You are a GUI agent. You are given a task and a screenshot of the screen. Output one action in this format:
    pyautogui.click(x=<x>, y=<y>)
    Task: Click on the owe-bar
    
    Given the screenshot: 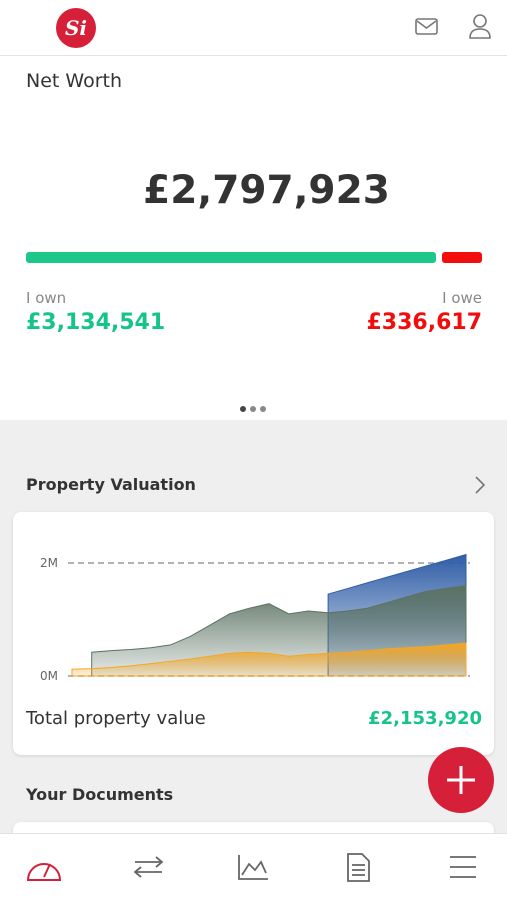 What is the action you would take?
    pyautogui.click(x=462, y=257)
    